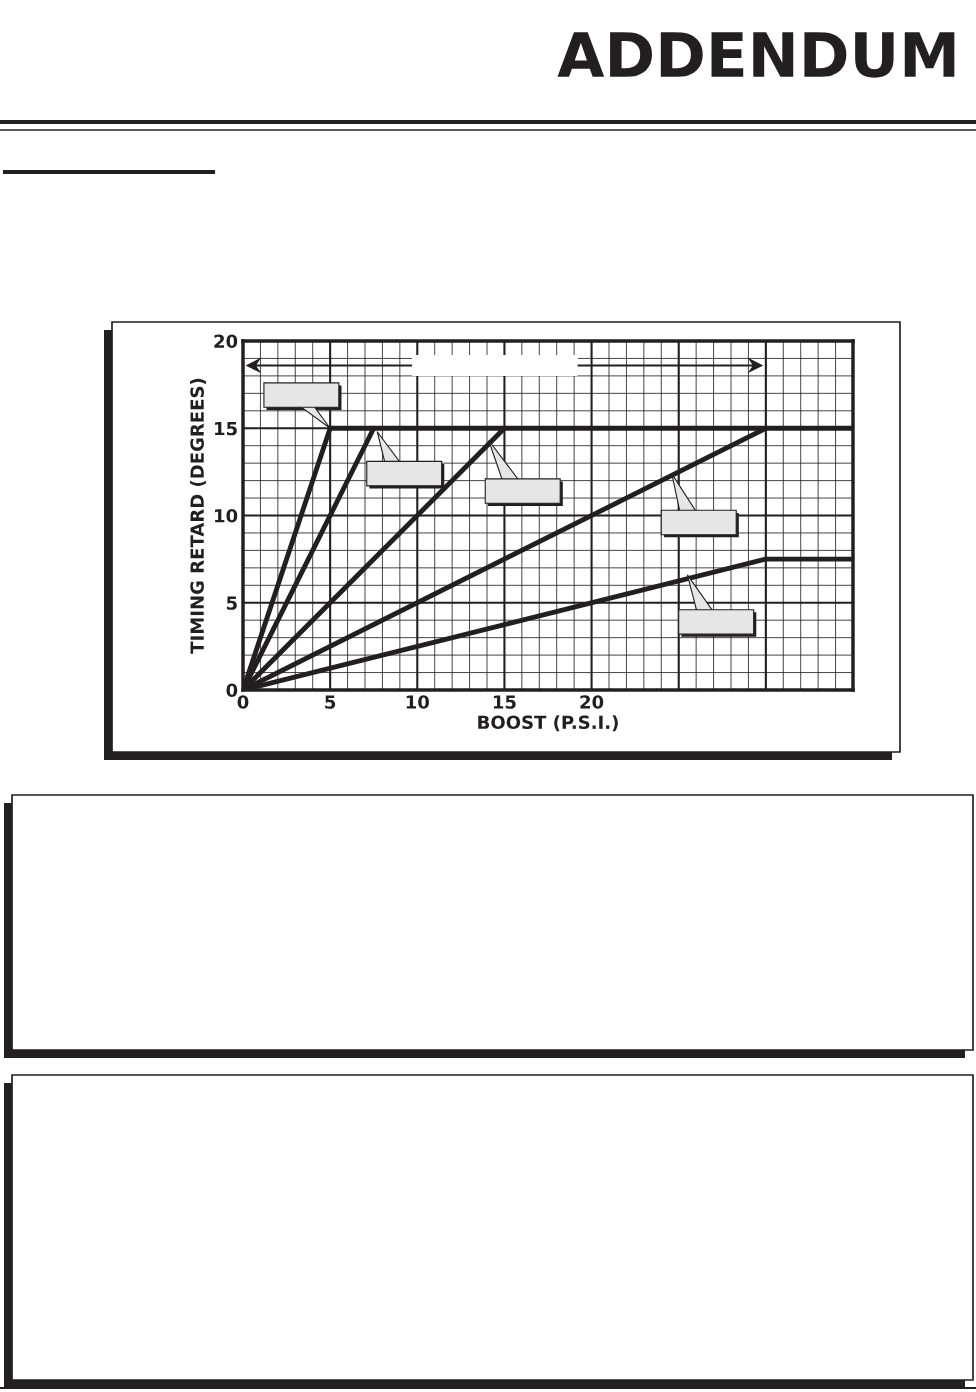 The width and height of the screenshot is (976, 1392). Describe the element at coordinates (756, 55) in the screenshot. I see `chart-title: ADDENDUM` at that location.